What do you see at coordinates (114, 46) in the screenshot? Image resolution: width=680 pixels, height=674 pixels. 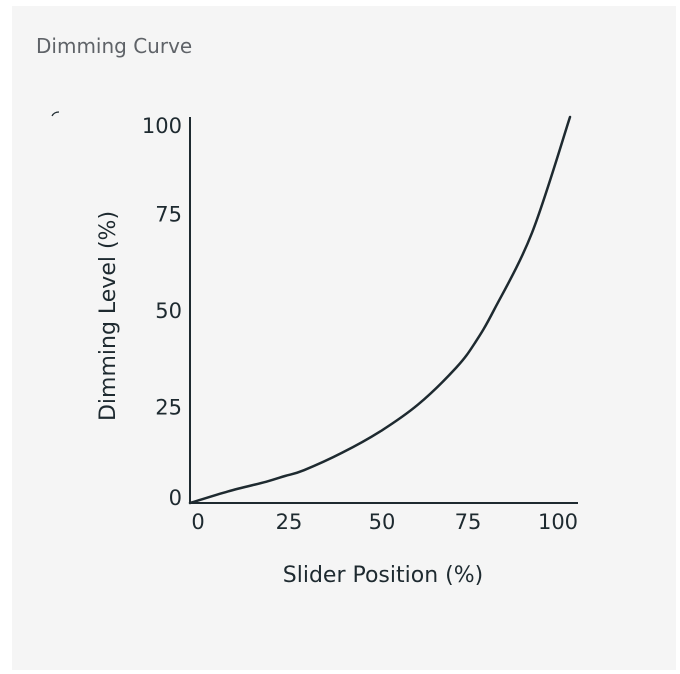 I see `card-title: Dimming Curve` at bounding box center [114, 46].